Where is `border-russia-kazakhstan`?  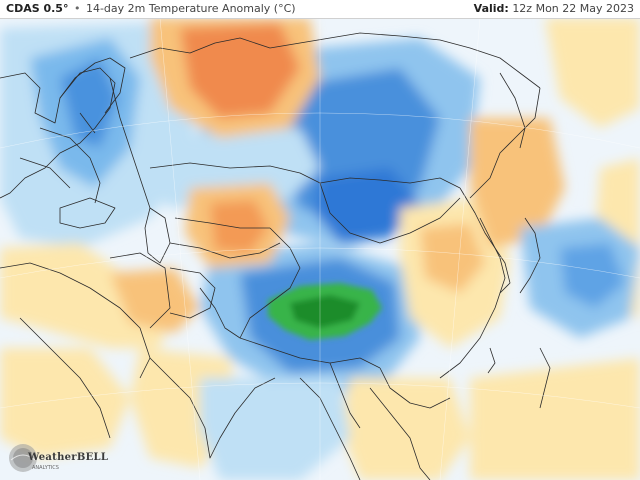 border-russia-kazakhstan is located at coordinates (235, 173).